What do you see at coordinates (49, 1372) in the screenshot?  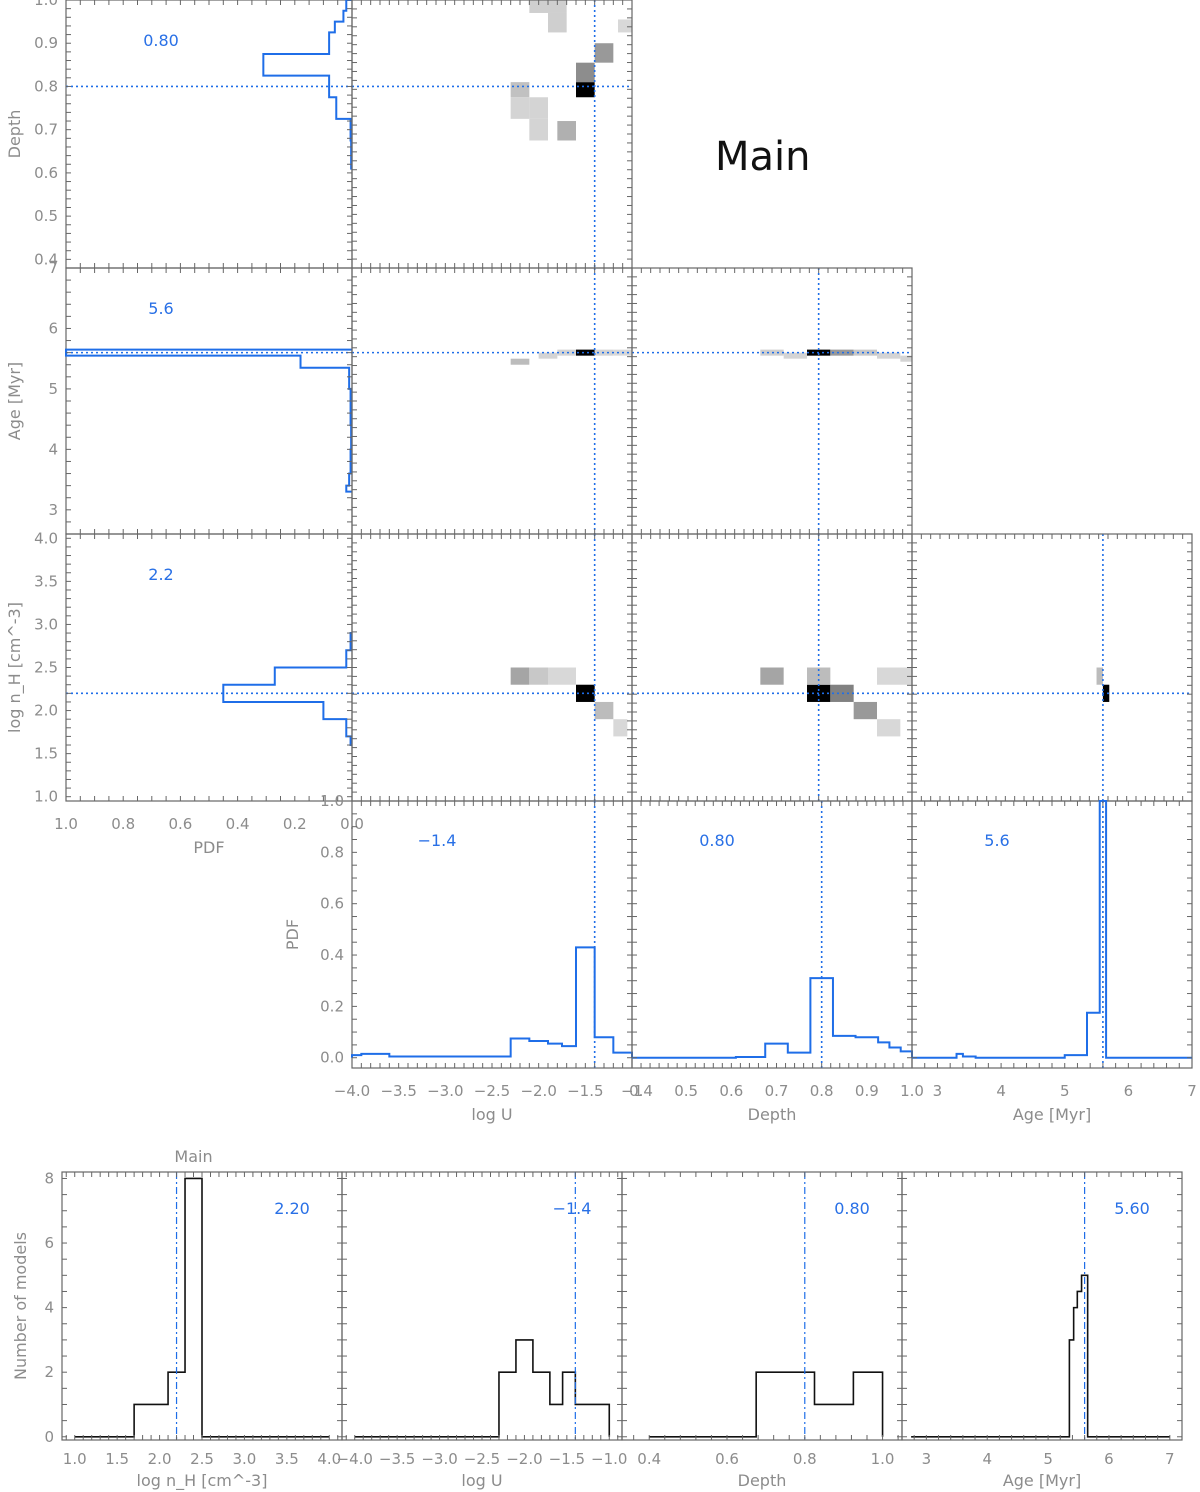 I see `y-tick-label: 2` at bounding box center [49, 1372].